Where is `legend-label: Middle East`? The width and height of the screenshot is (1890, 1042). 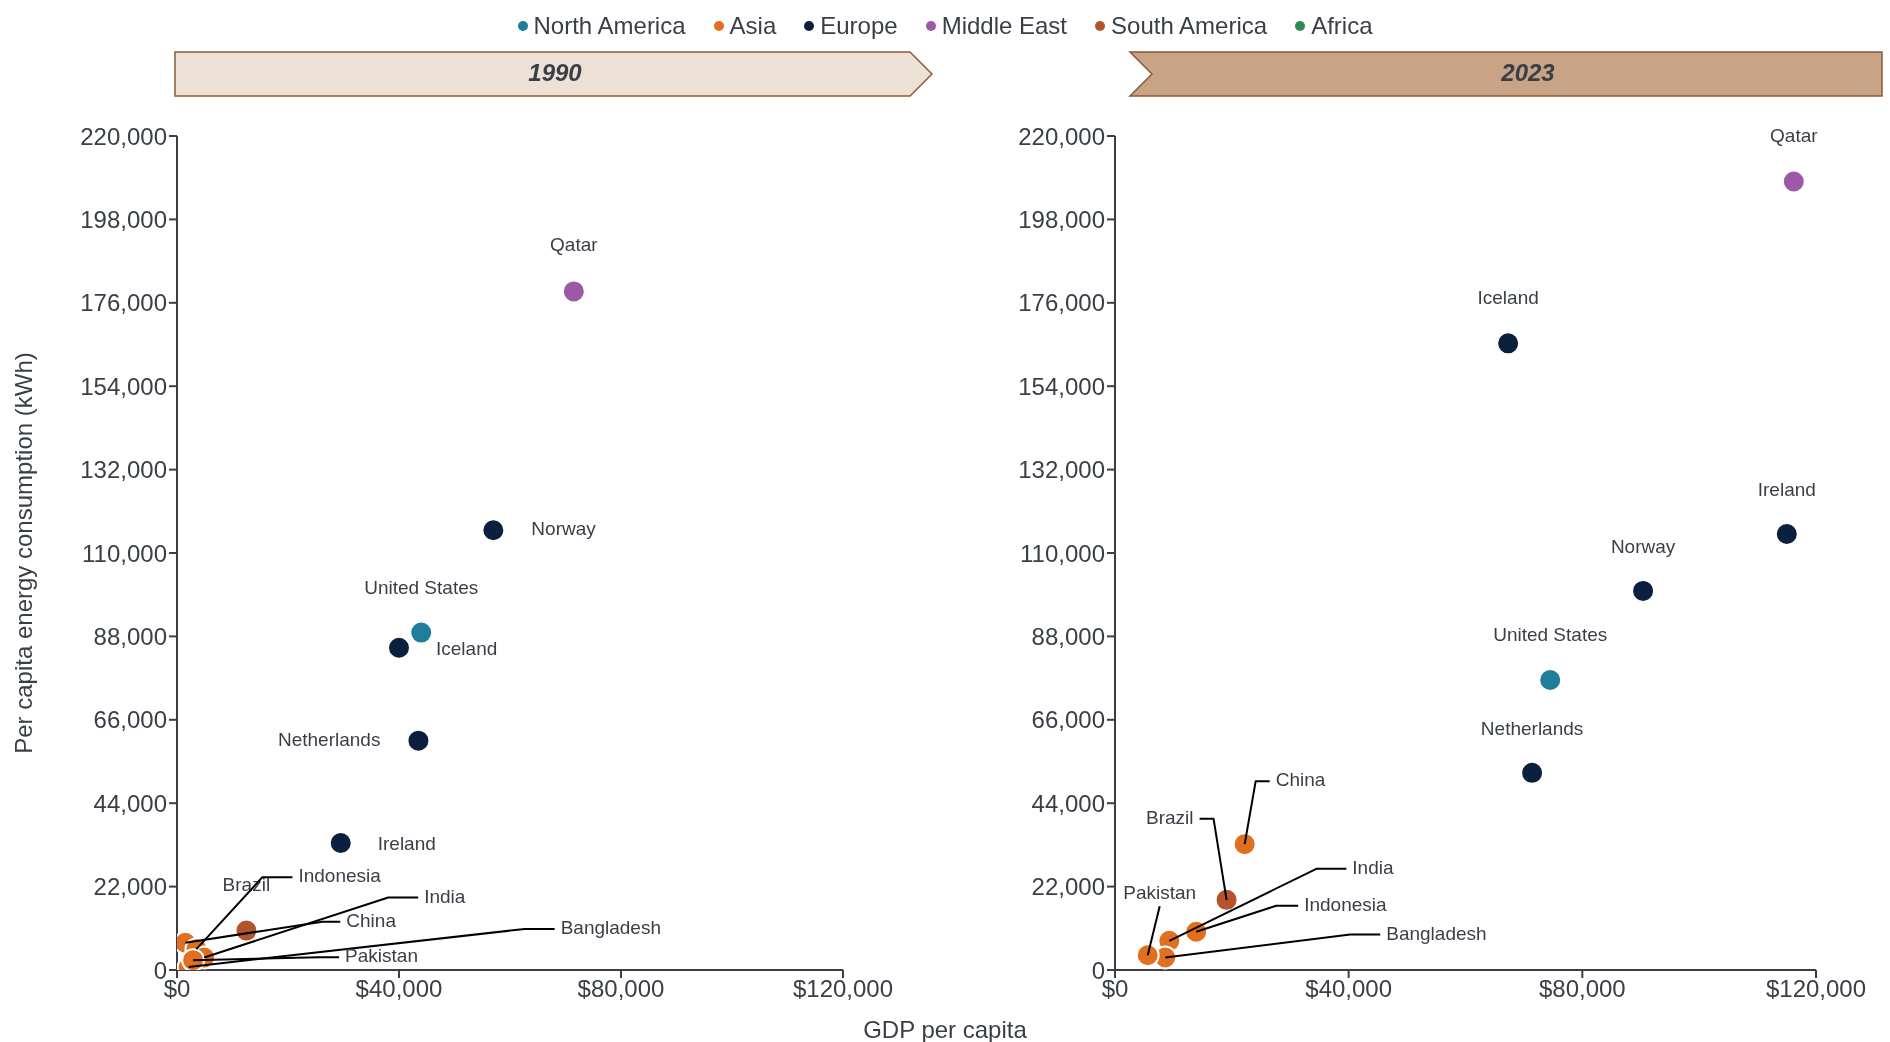
legend-label: Middle East is located at coordinates (1004, 26).